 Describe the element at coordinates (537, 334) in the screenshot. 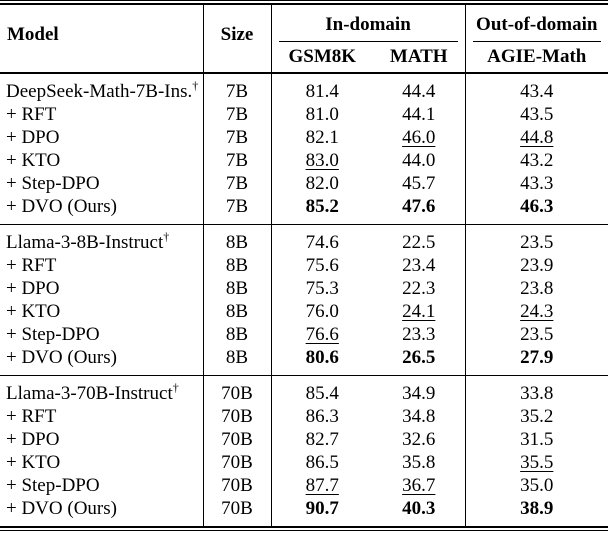

I see `score-value: 23.5` at that location.